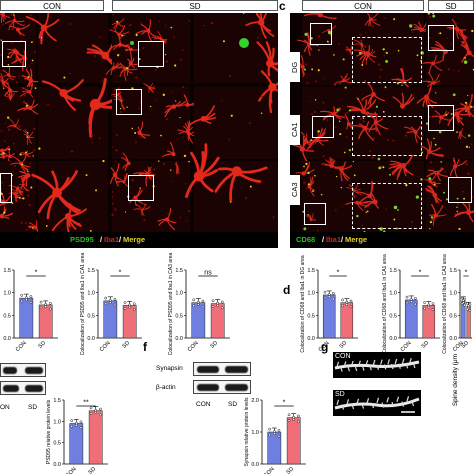  I want to click on x-tick-label: CON, so click(193, 346).